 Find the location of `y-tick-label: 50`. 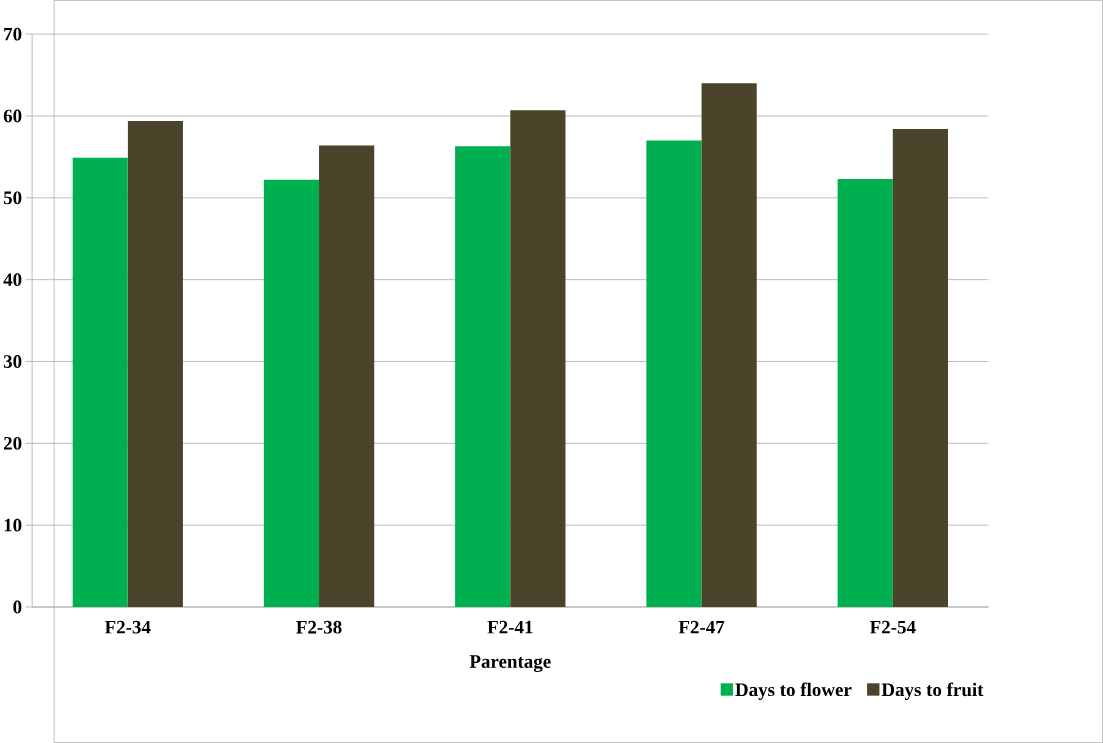

y-tick-label: 50 is located at coordinates (12, 198).